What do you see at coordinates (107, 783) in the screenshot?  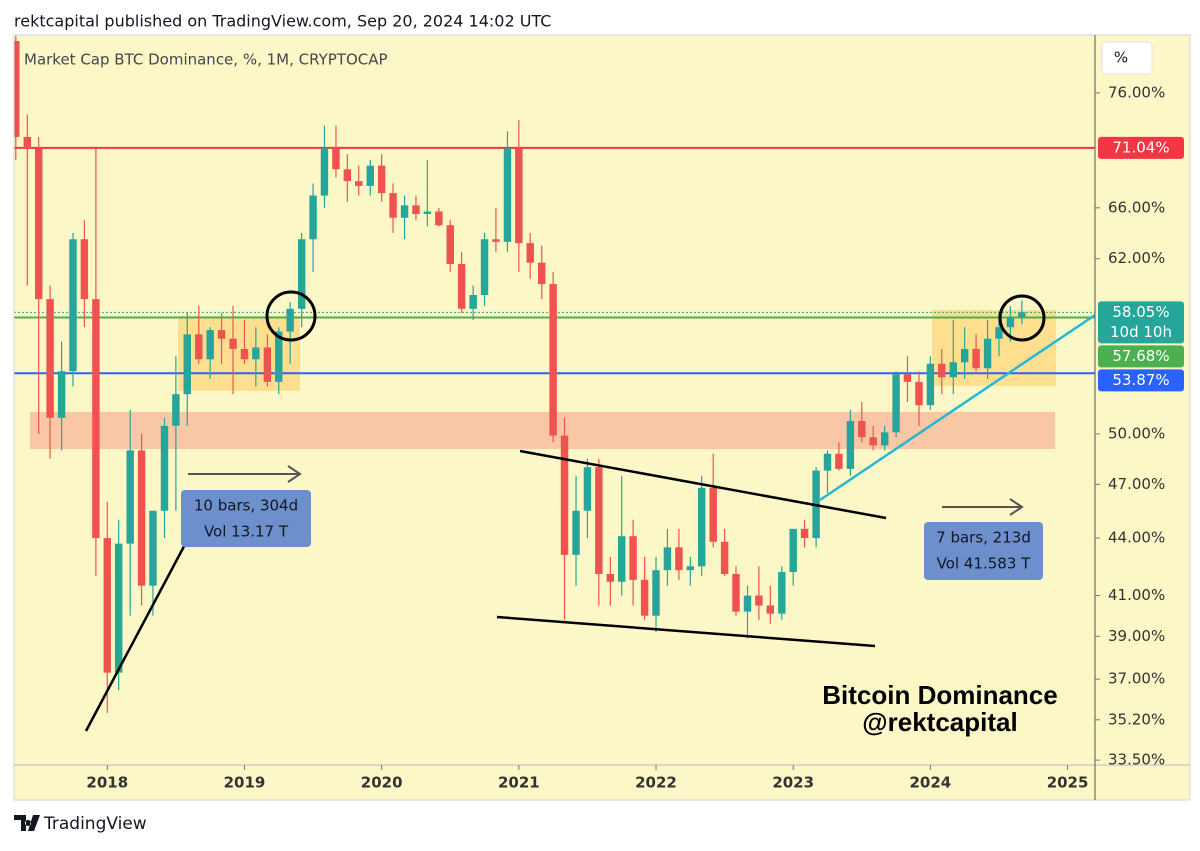 I see `x-tick-label: 2018` at bounding box center [107, 783].